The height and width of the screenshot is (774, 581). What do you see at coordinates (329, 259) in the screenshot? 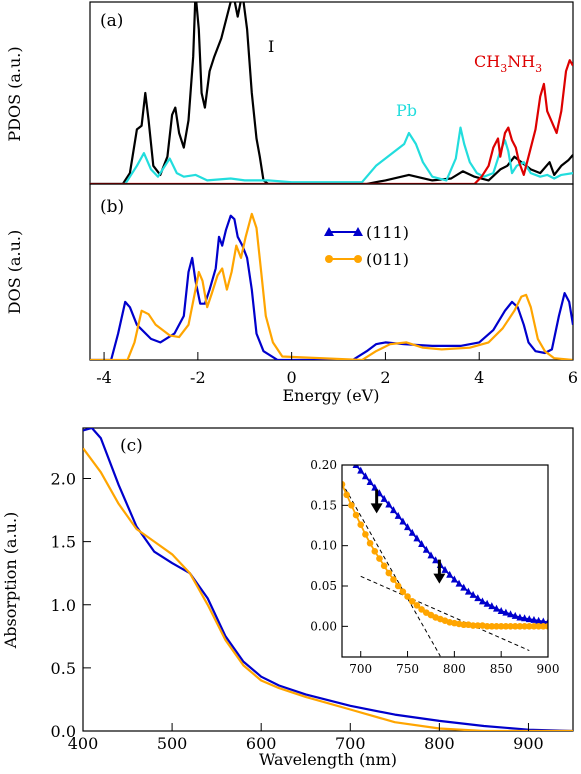
I see `legend-011-marker-left` at bounding box center [329, 259].